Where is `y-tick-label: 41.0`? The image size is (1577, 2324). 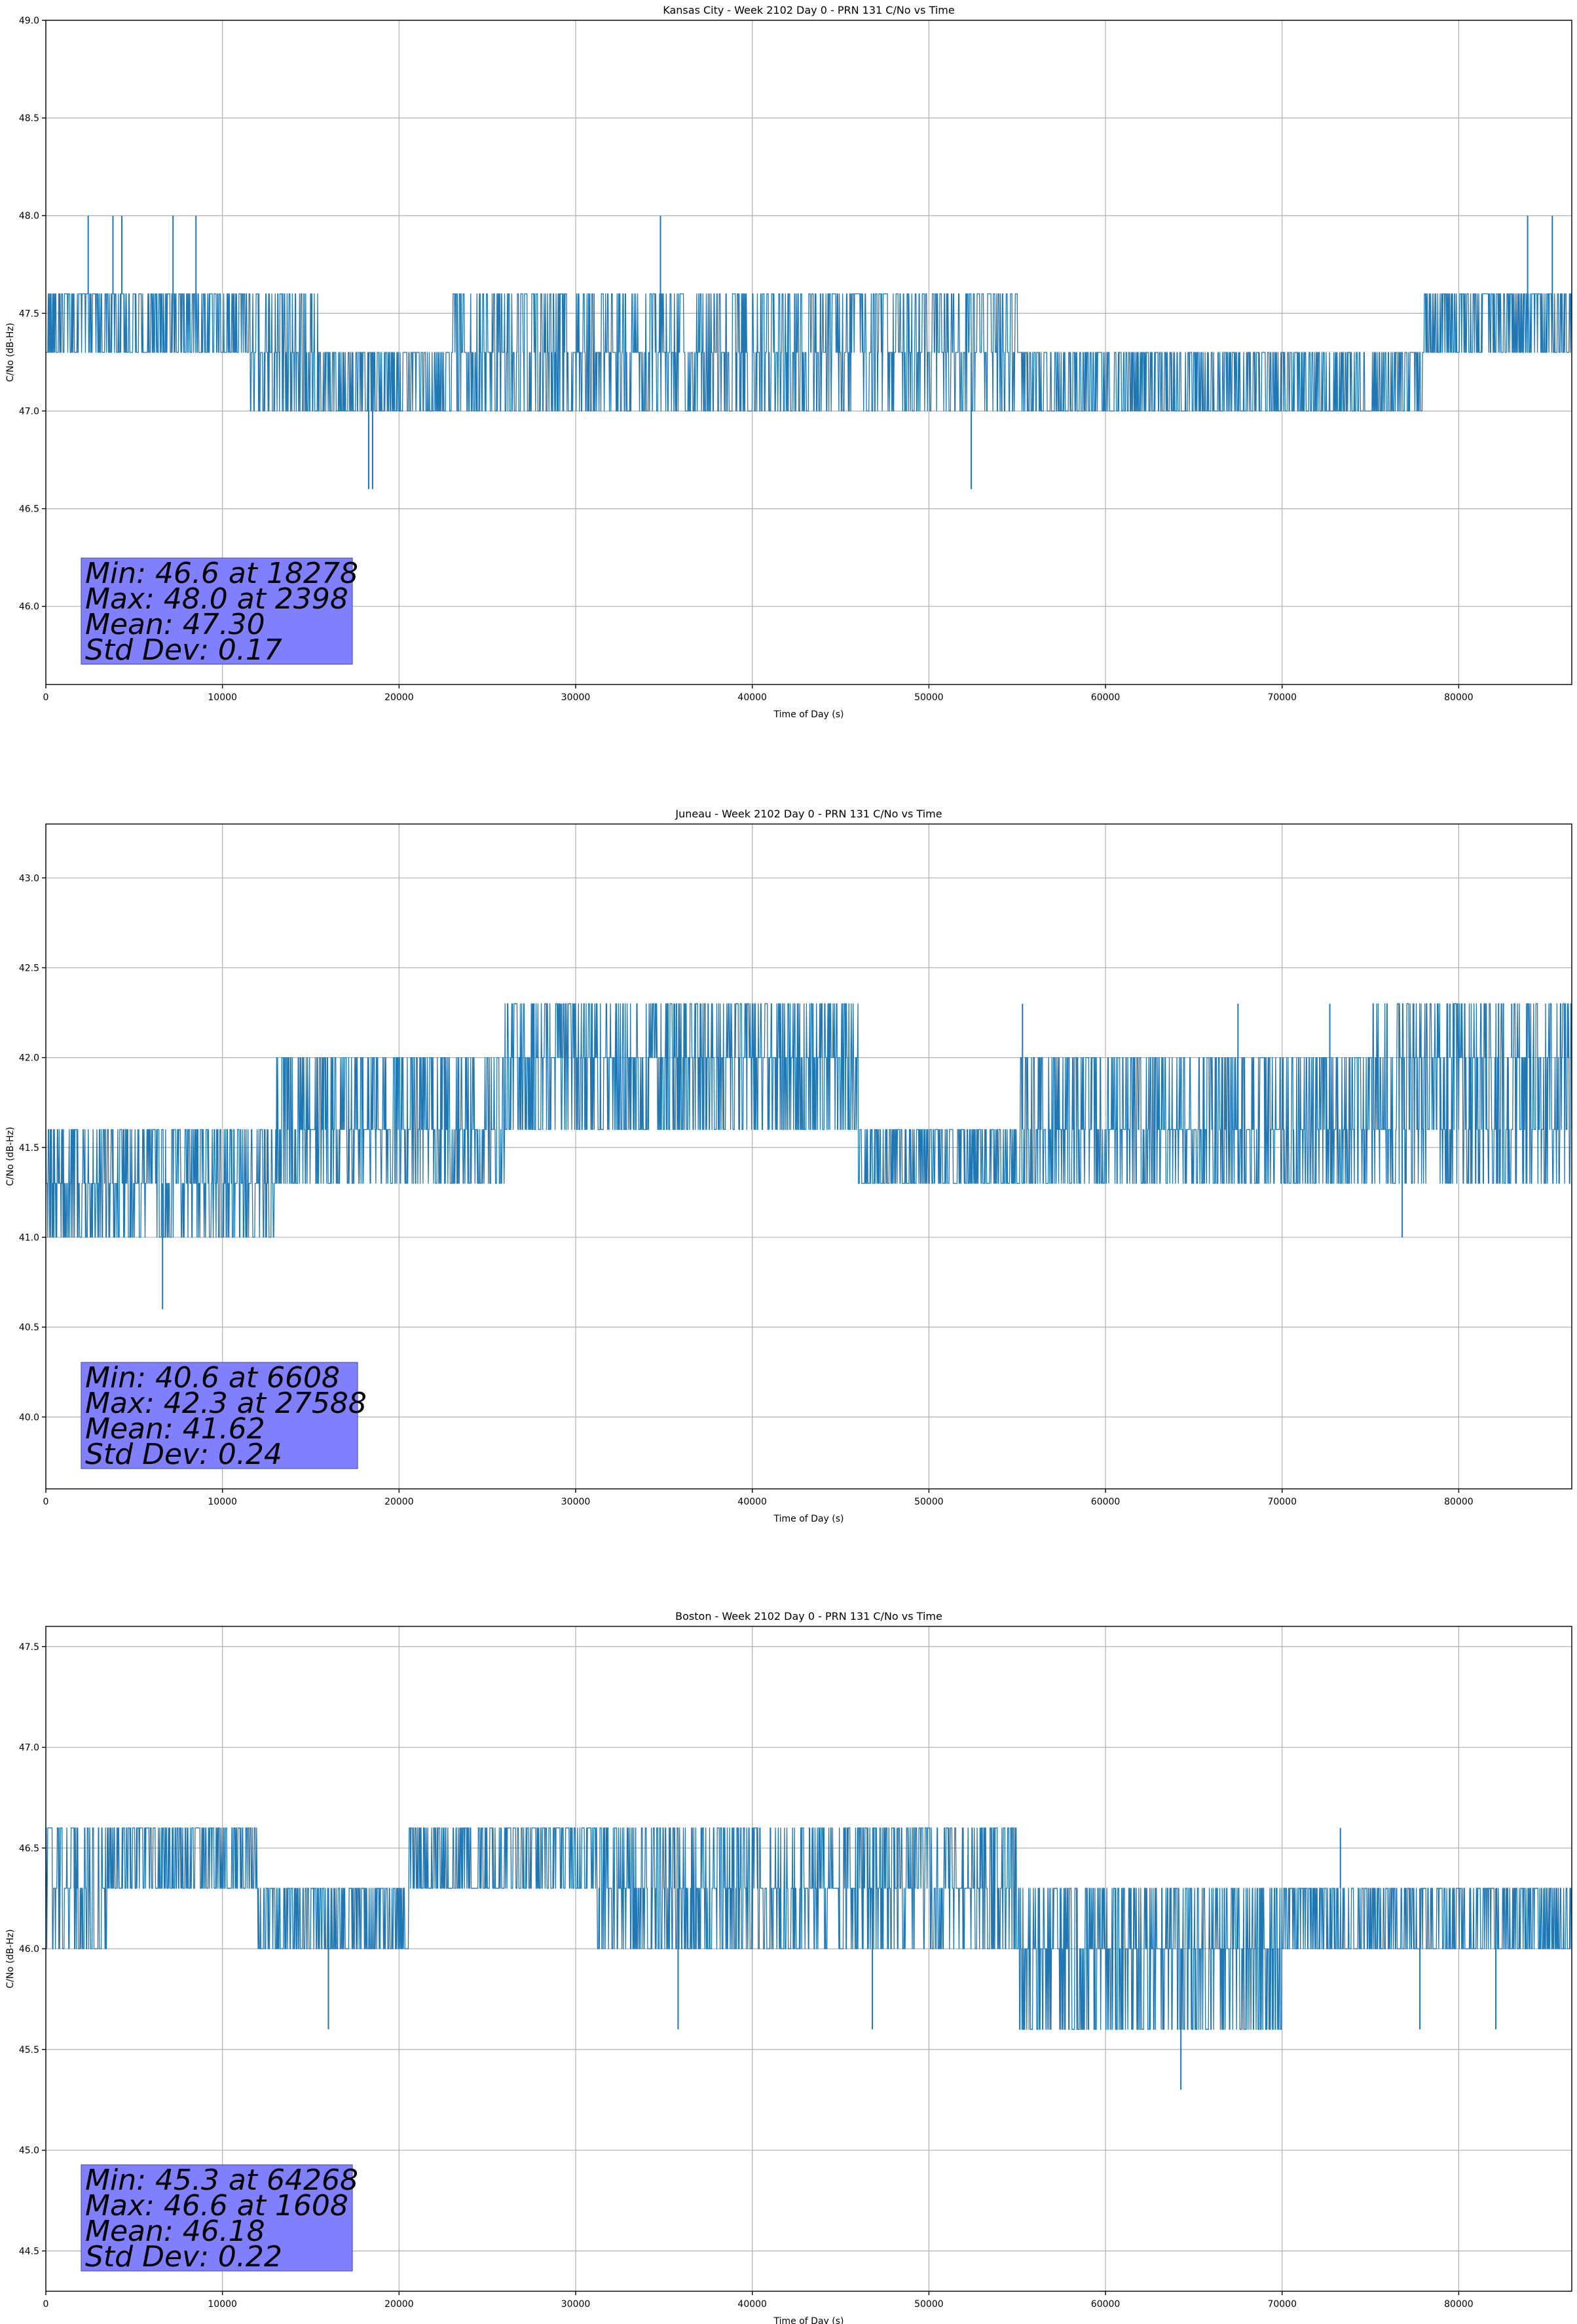 y-tick-label: 41.0 is located at coordinates (29, 1238).